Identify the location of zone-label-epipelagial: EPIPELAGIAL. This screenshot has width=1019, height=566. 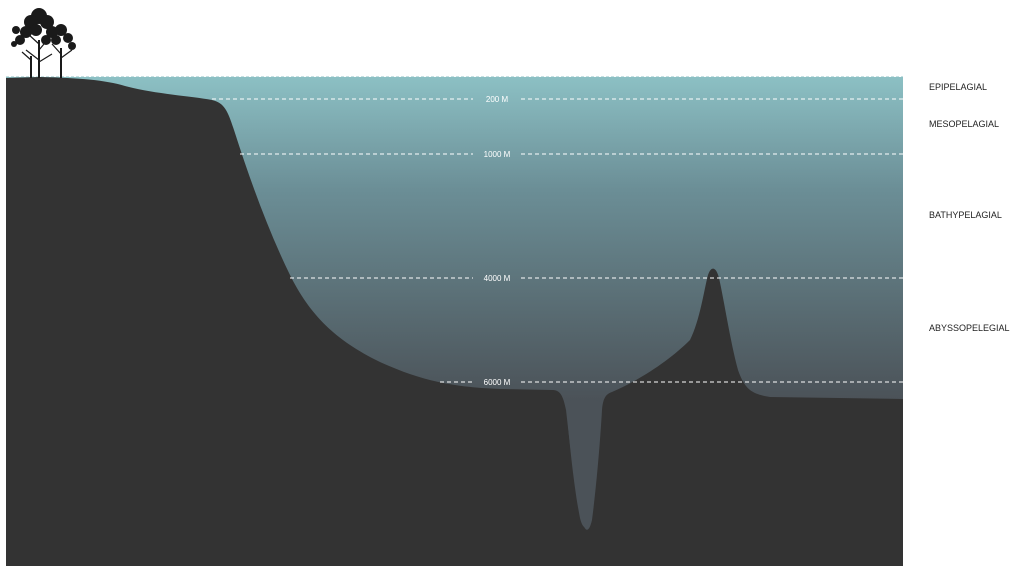
(958, 87).